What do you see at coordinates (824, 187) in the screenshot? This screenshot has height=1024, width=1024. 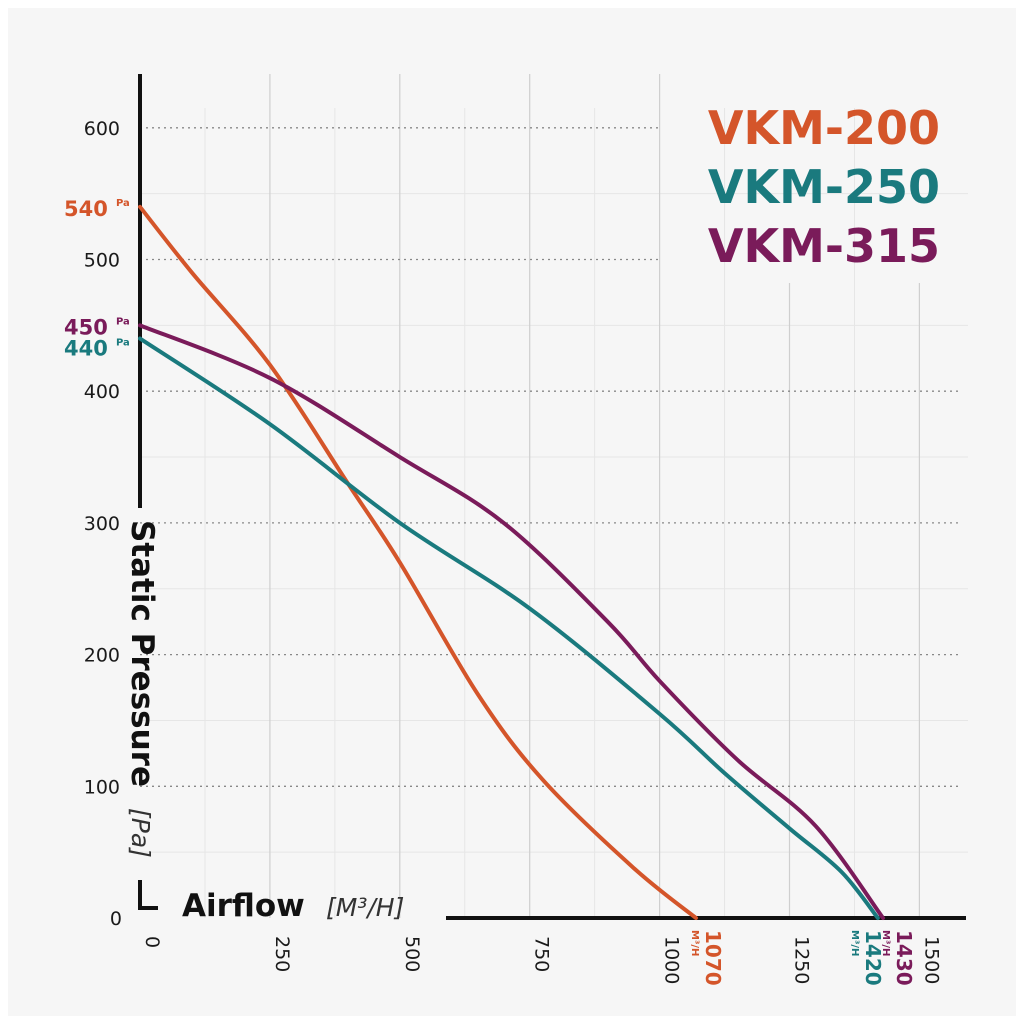 I see `legend-entry-vkm-250: VKM-250` at bounding box center [824, 187].